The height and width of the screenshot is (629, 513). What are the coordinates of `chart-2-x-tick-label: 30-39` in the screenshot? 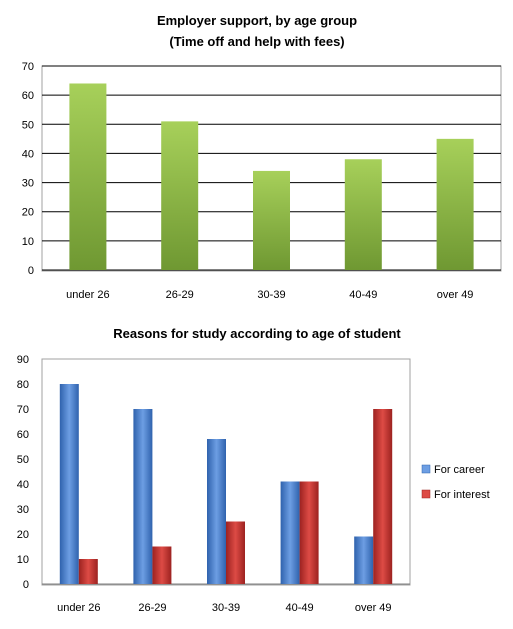 It's located at (226, 608).